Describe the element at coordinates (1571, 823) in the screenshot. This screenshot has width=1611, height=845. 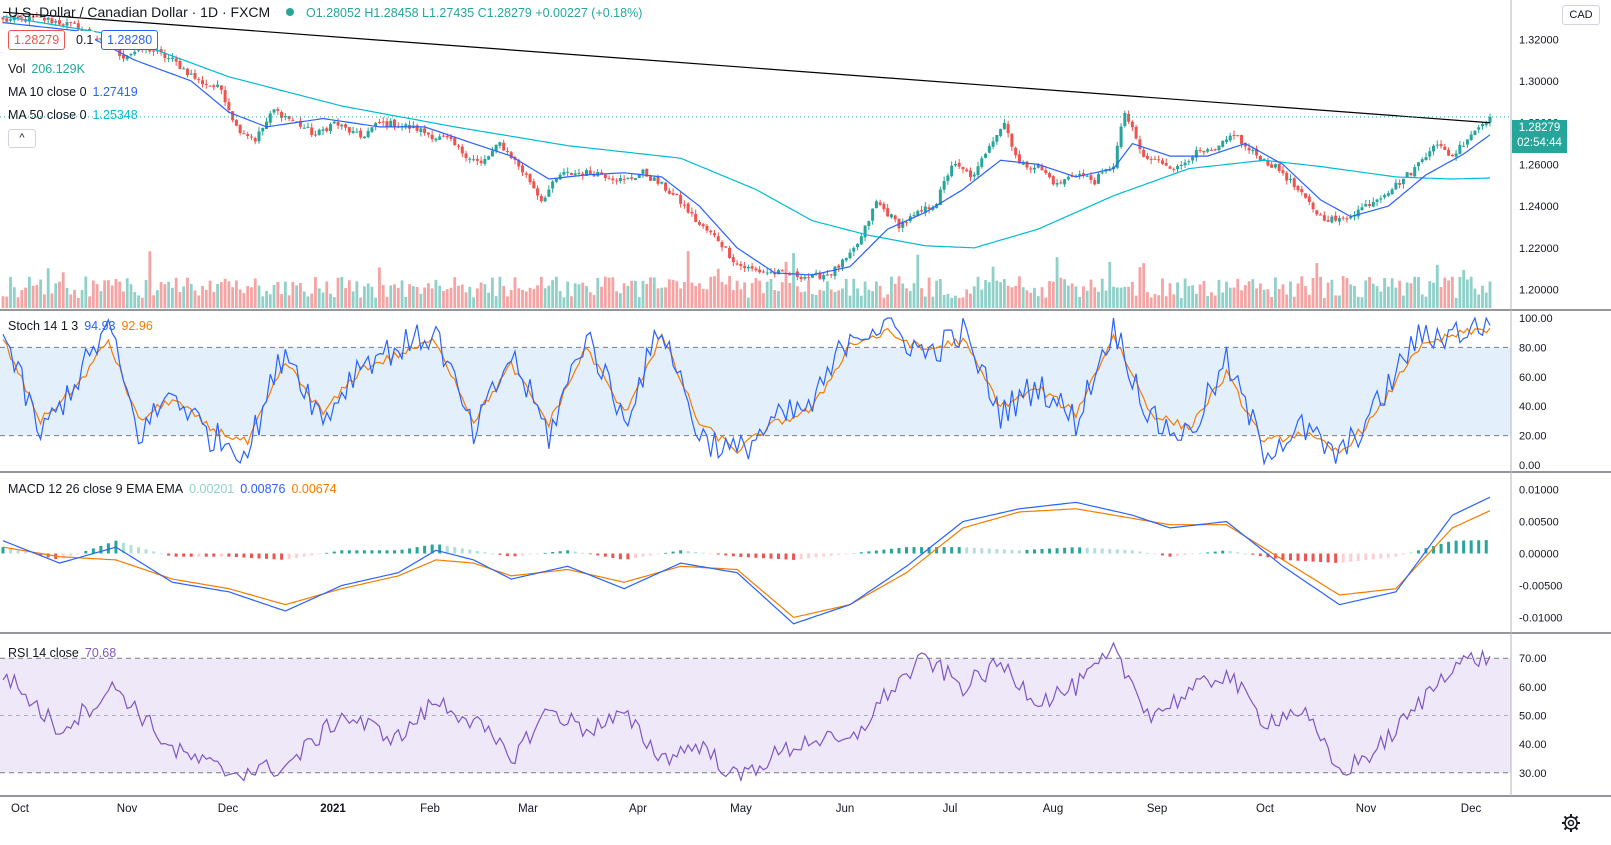
I see `settings-gear-icon` at that location.